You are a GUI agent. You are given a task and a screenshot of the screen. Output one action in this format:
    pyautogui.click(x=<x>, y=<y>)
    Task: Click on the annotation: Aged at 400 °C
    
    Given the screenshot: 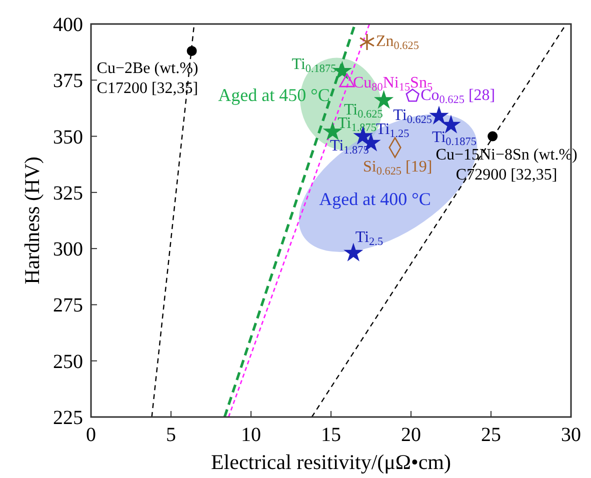 What is the action you would take?
    pyautogui.click(x=375, y=199)
    